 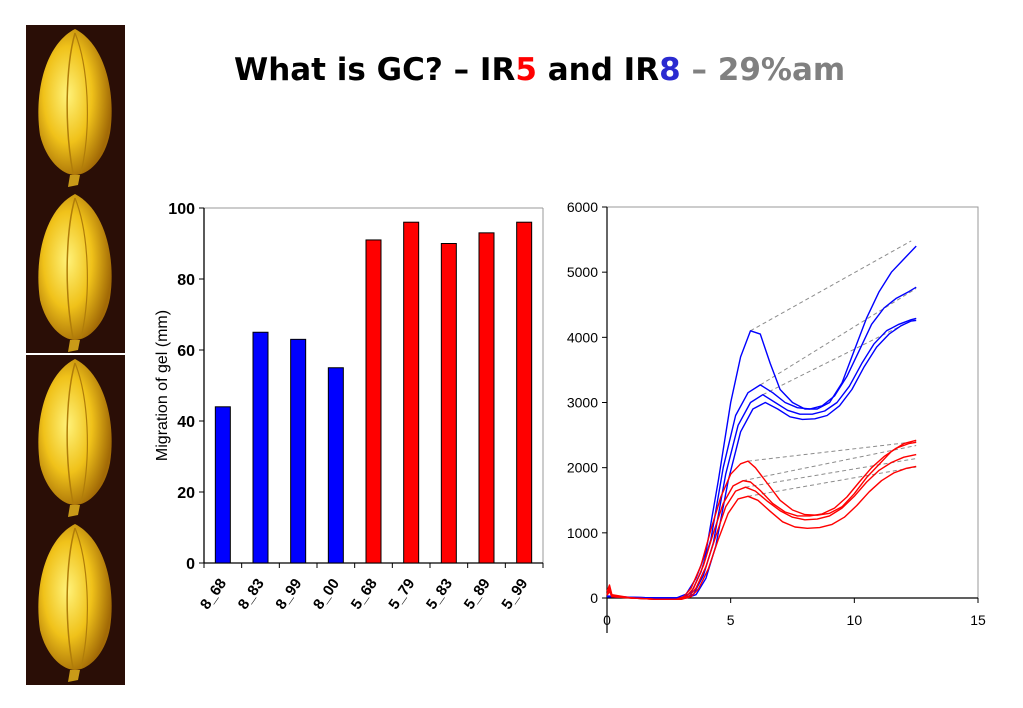 I want to click on x-tick-label: 5_89, so click(x=477, y=594).